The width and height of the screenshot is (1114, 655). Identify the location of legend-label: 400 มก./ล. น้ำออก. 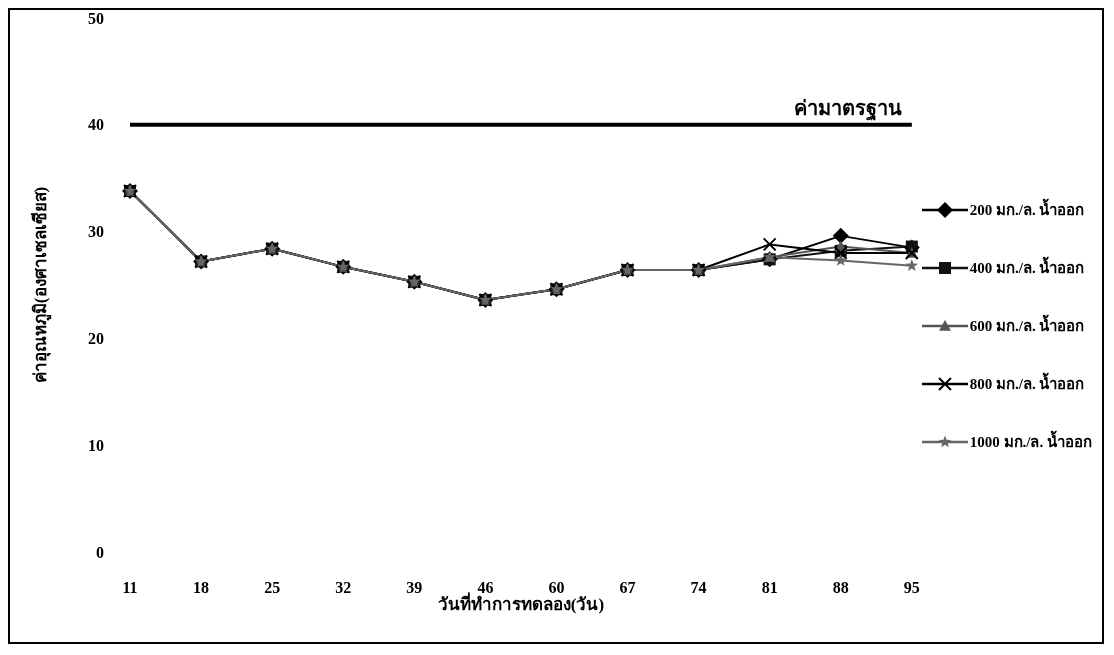
(1027, 267).